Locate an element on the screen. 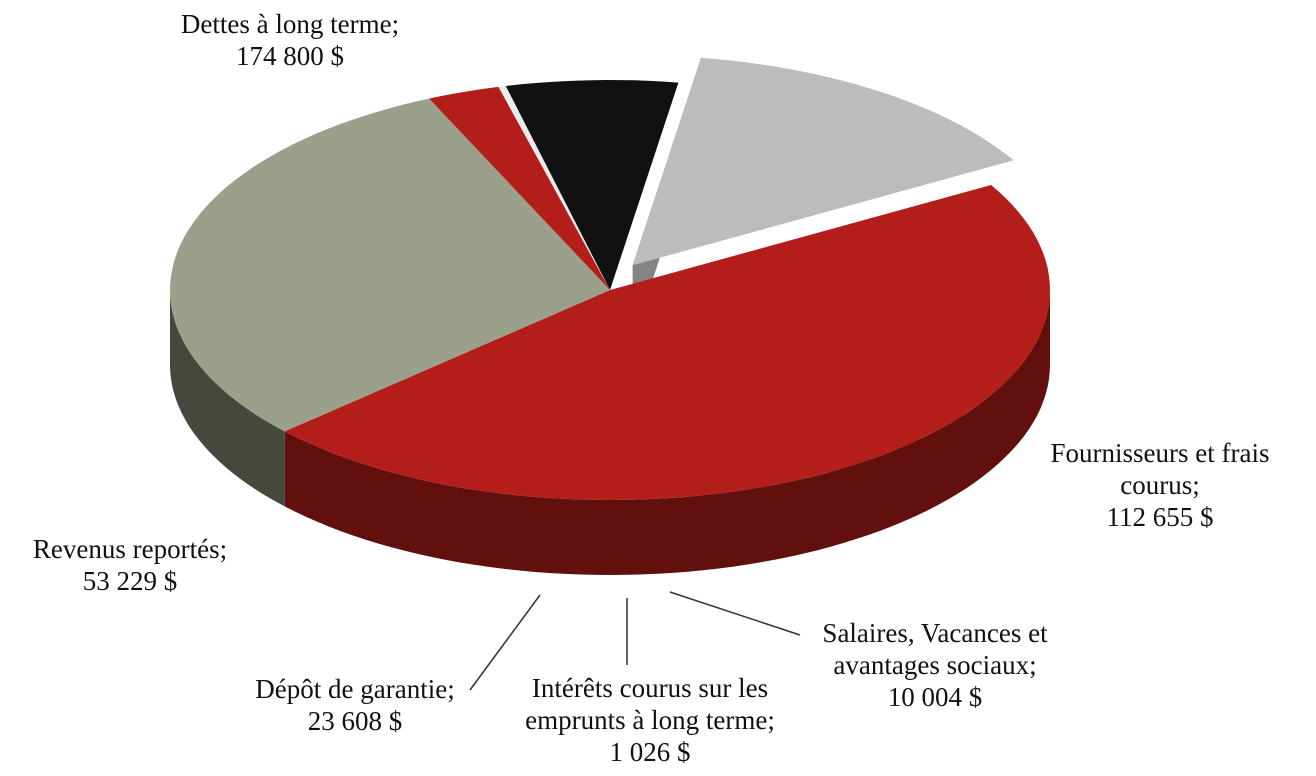  value-label: 23 608 $ is located at coordinates (355, 721).